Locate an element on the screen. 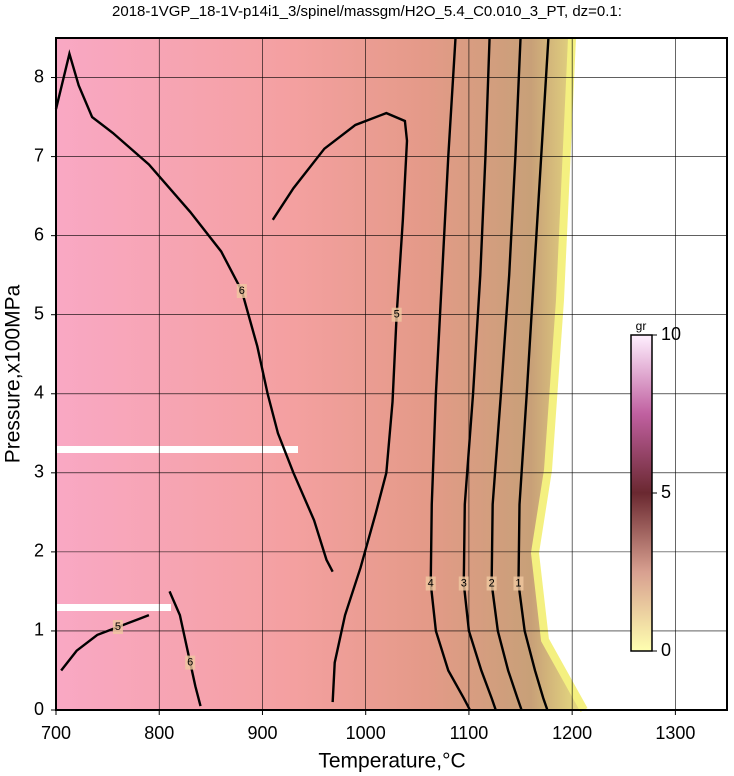  x-axis-label: Temperature,°C is located at coordinates (391, 761).